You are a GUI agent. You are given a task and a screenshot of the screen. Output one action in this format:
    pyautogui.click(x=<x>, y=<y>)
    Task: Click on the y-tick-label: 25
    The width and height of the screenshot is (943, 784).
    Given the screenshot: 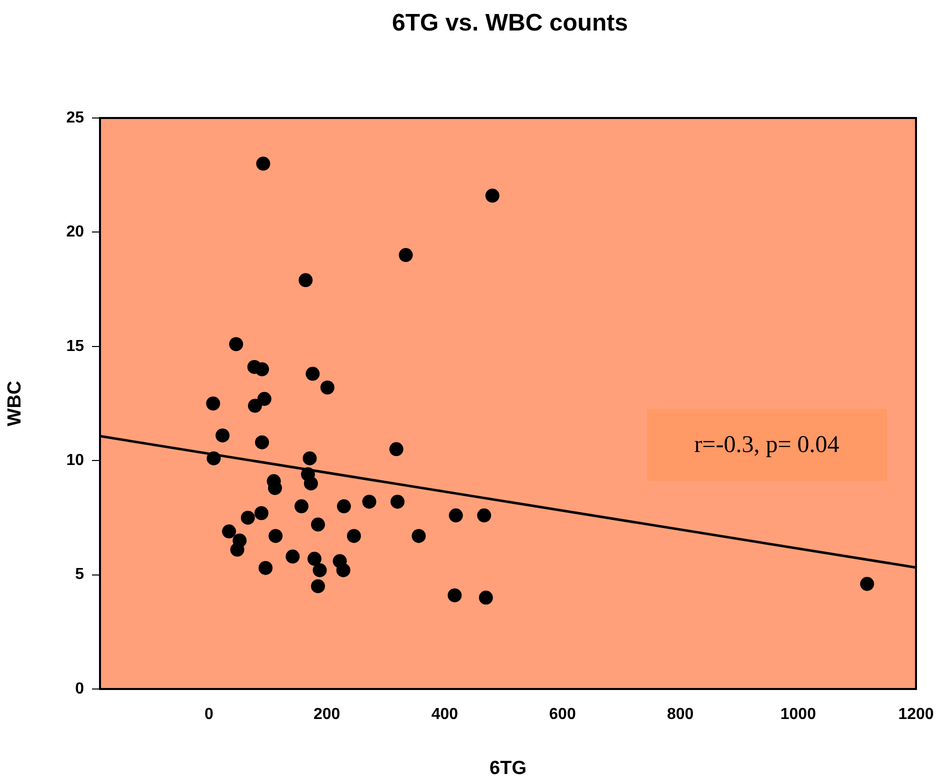 What is the action you would take?
    pyautogui.click(x=75, y=117)
    